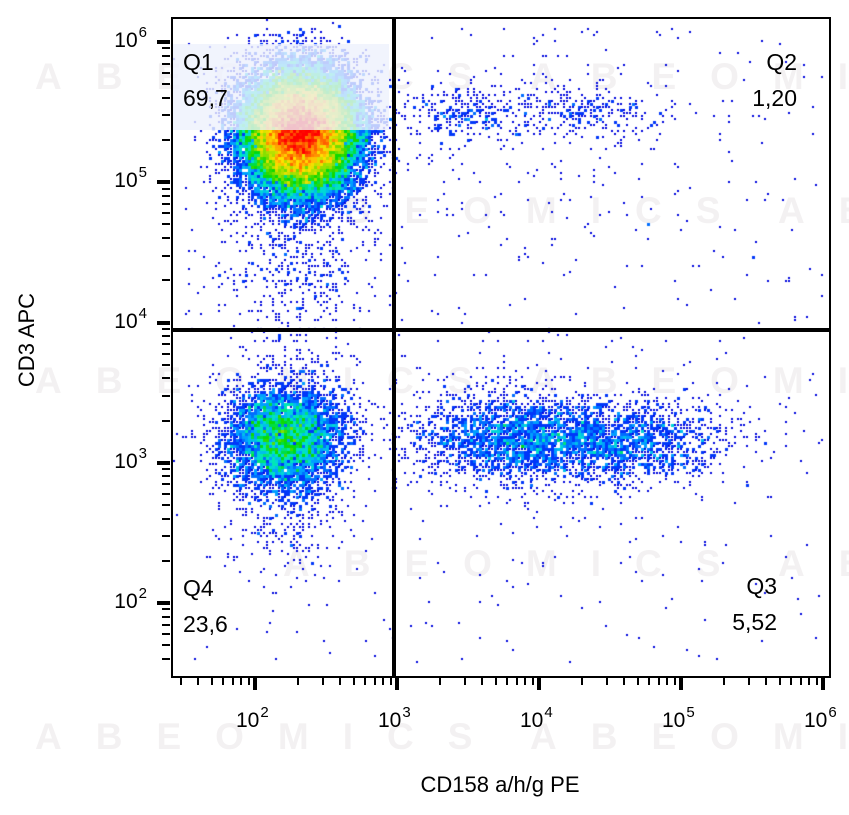 The height and width of the screenshot is (815, 849). What do you see at coordinates (198, 588) in the screenshot?
I see `q4-name: Q4` at bounding box center [198, 588].